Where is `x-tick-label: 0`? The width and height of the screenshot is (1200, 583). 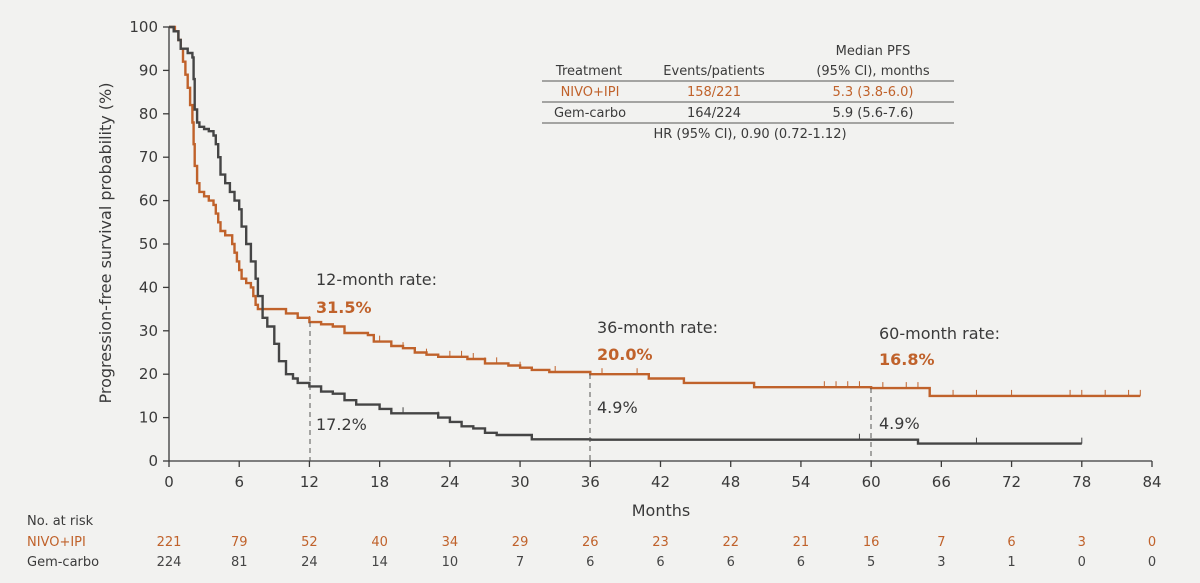
x-tick-label: 0 is located at coordinates (169, 482).